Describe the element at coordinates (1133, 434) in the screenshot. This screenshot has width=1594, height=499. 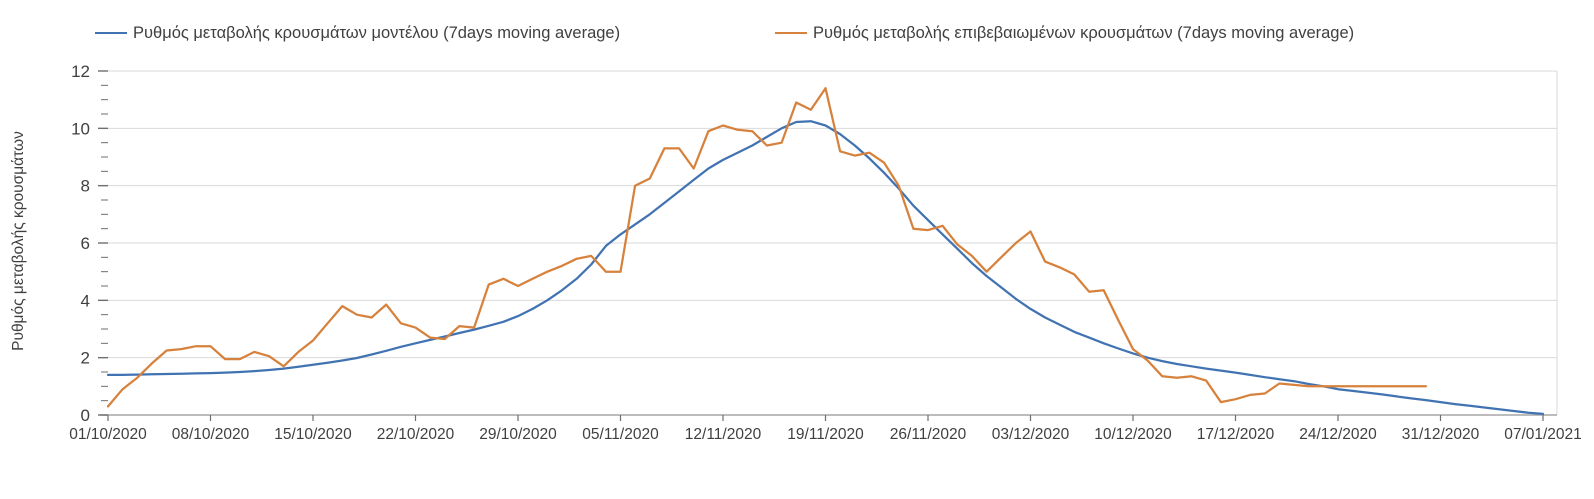
I see `x-tick-label: 10/12/2020` at that location.